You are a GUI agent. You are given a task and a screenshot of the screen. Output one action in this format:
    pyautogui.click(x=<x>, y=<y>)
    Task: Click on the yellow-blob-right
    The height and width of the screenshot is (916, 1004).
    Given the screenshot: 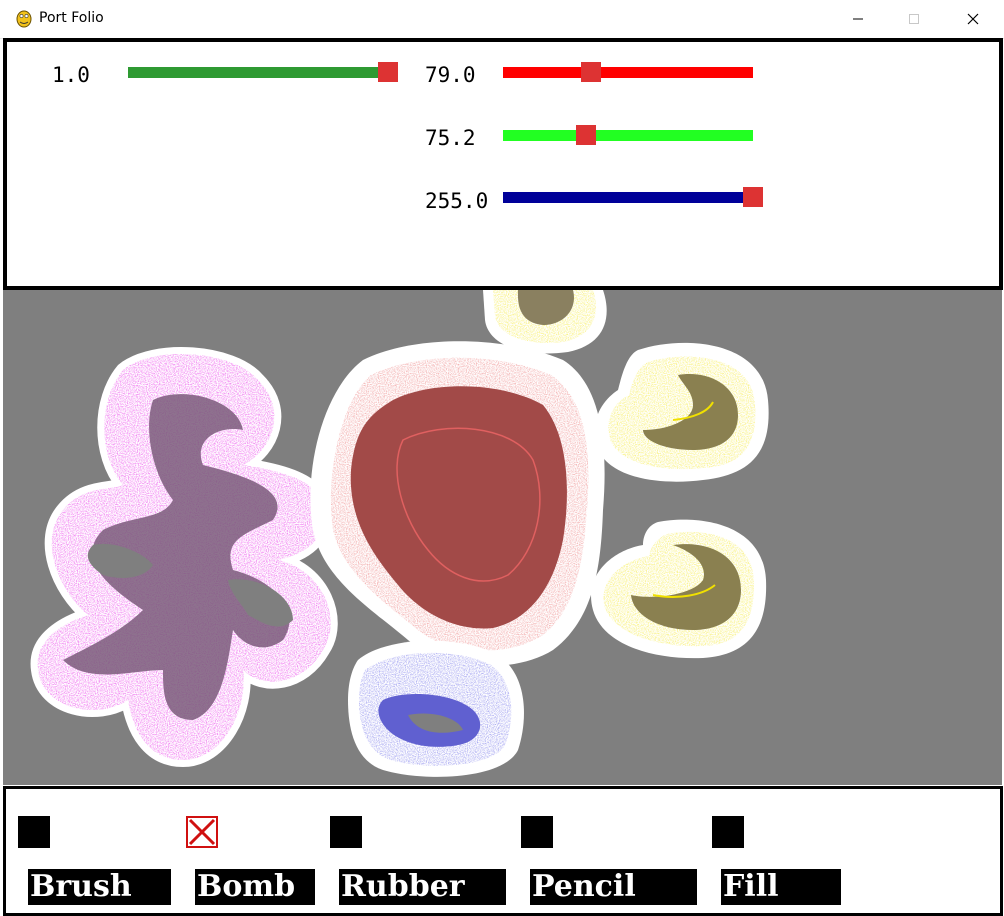 What is the action you would take?
    pyautogui.click(x=681, y=412)
    